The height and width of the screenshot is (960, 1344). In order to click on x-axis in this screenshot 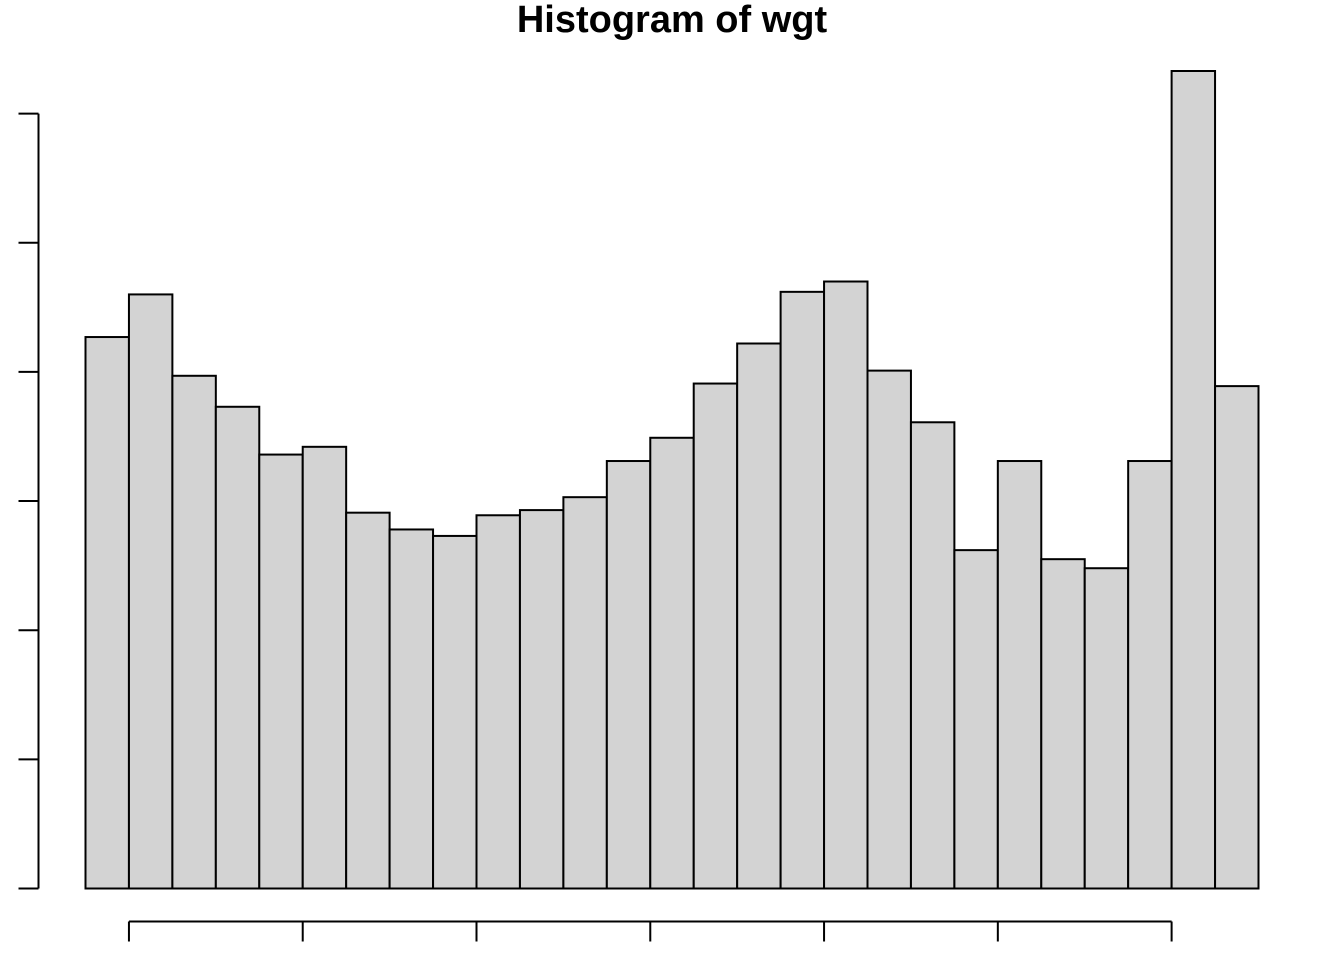, I will do `click(650, 931)`.